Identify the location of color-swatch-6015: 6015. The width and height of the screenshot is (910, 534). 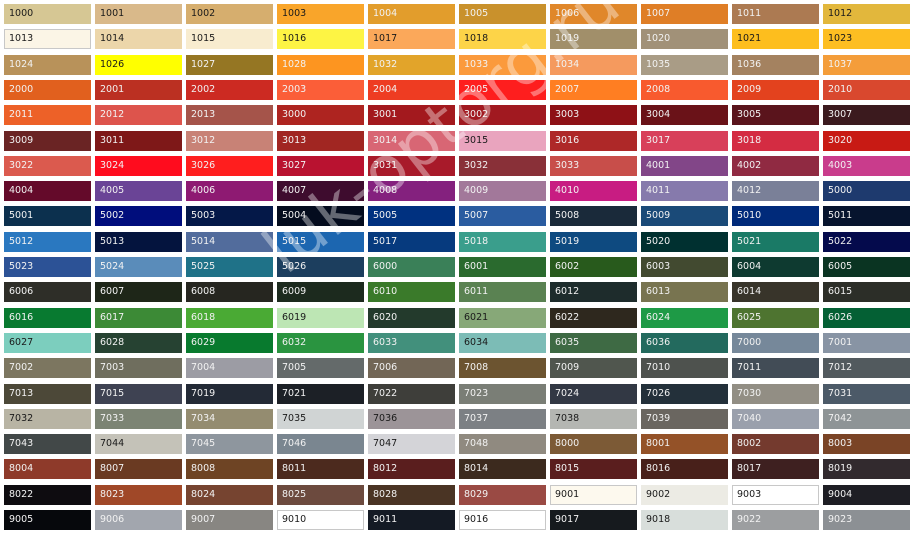
(866, 292).